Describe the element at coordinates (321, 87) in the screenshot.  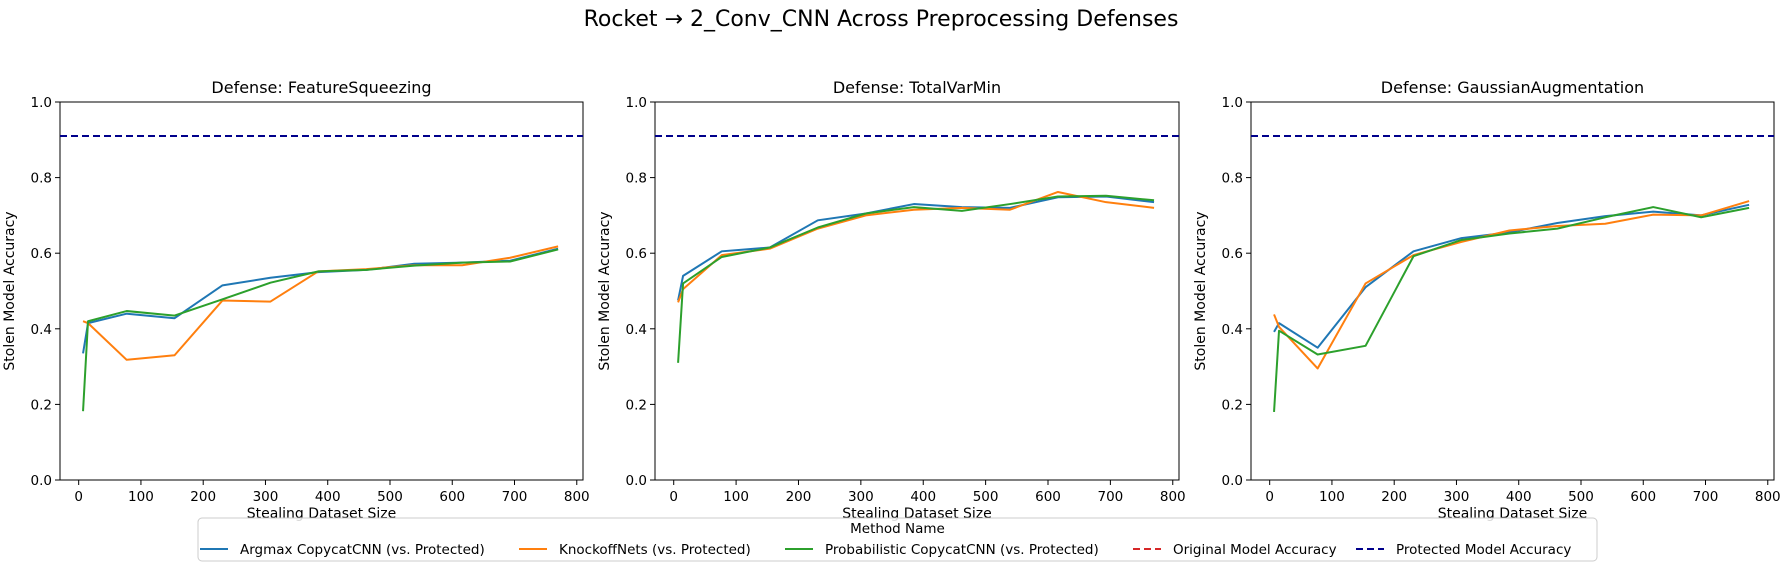
I see `subplot-title: Defense: FeatureSqueezing` at that location.